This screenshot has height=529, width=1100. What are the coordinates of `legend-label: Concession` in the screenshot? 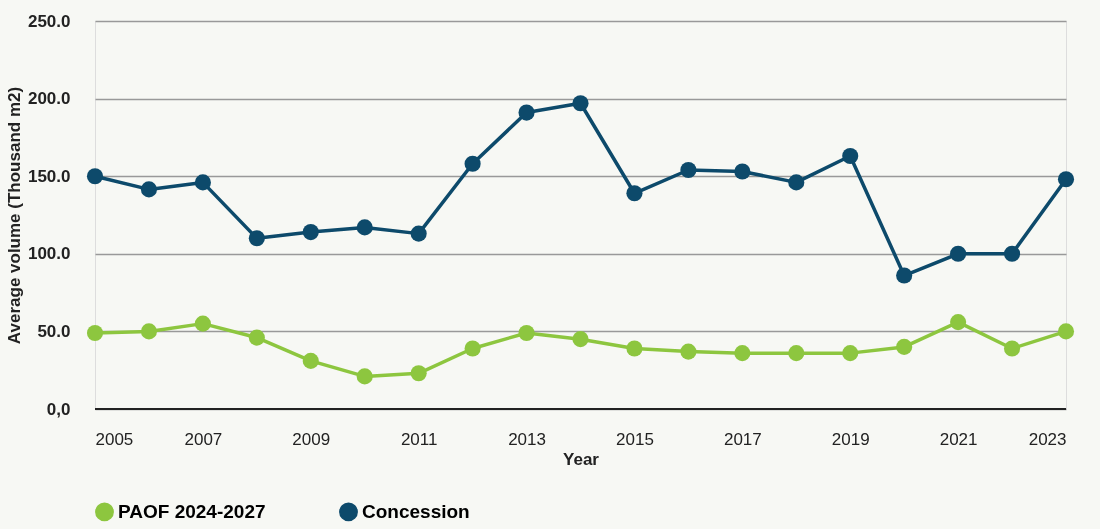 It's located at (416, 511).